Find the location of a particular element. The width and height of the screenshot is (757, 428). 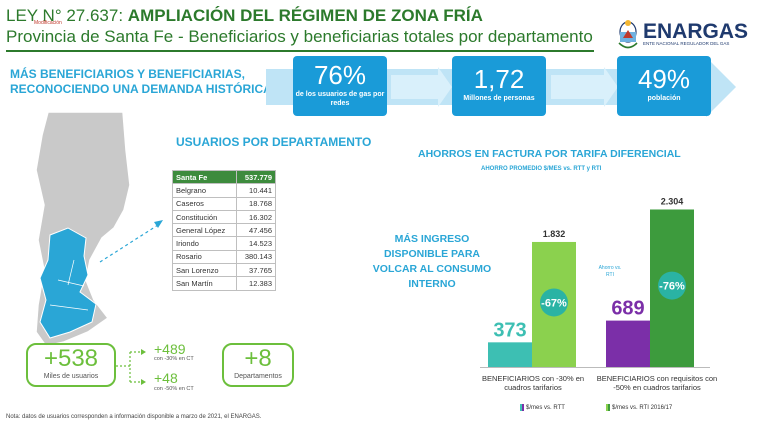

table-cell-value: 537.779 is located at coordinates (256, 177).